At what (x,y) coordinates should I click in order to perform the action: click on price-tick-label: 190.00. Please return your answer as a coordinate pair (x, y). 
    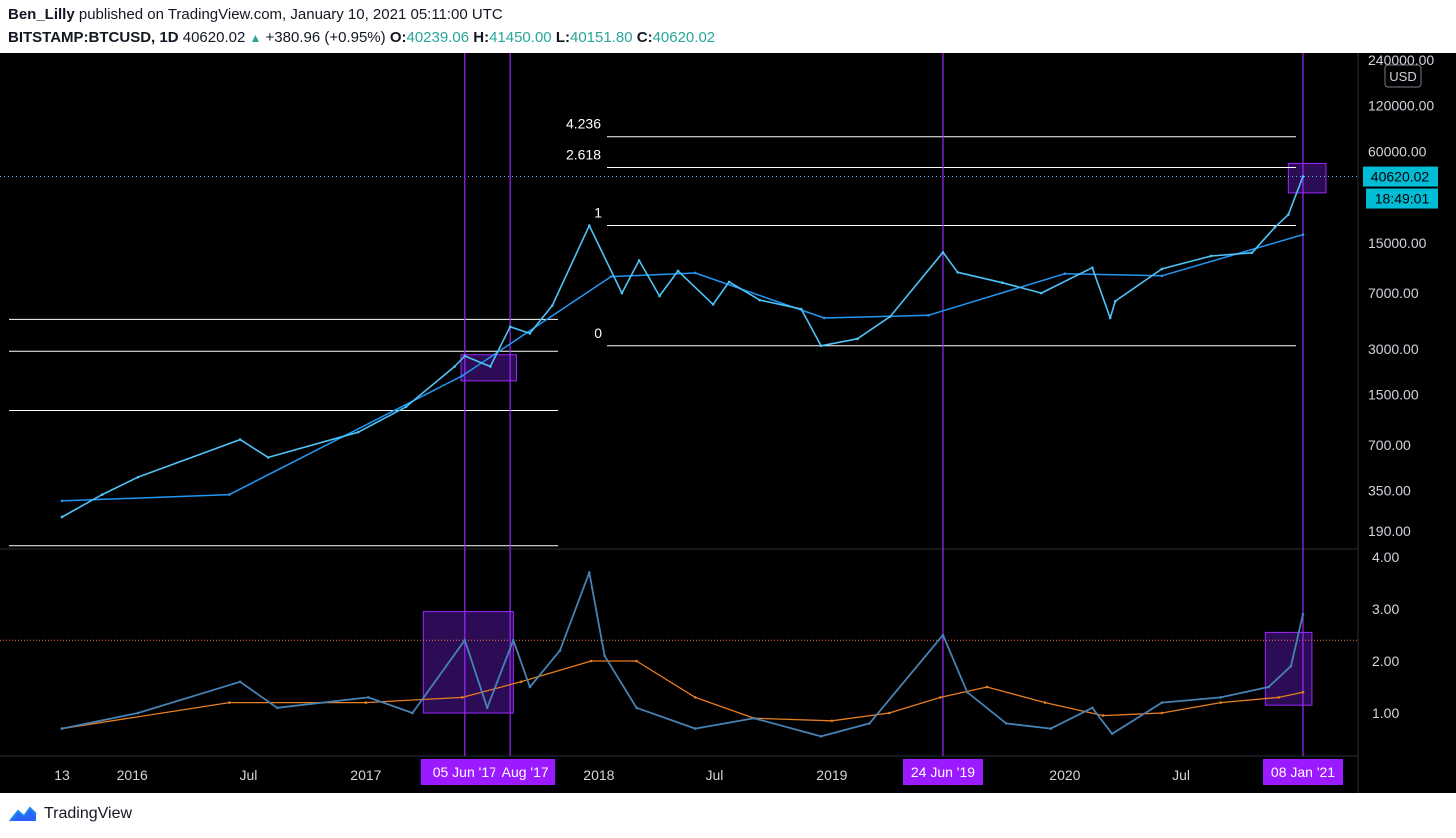
    Looking at the image, I should click on (1389, 531).